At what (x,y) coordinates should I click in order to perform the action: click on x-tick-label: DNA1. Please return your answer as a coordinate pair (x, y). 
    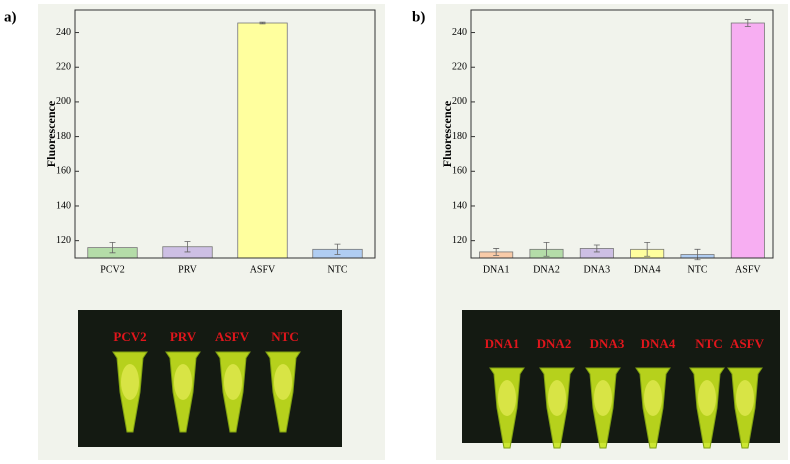
    Looking at the image, I should click on (496, 269).